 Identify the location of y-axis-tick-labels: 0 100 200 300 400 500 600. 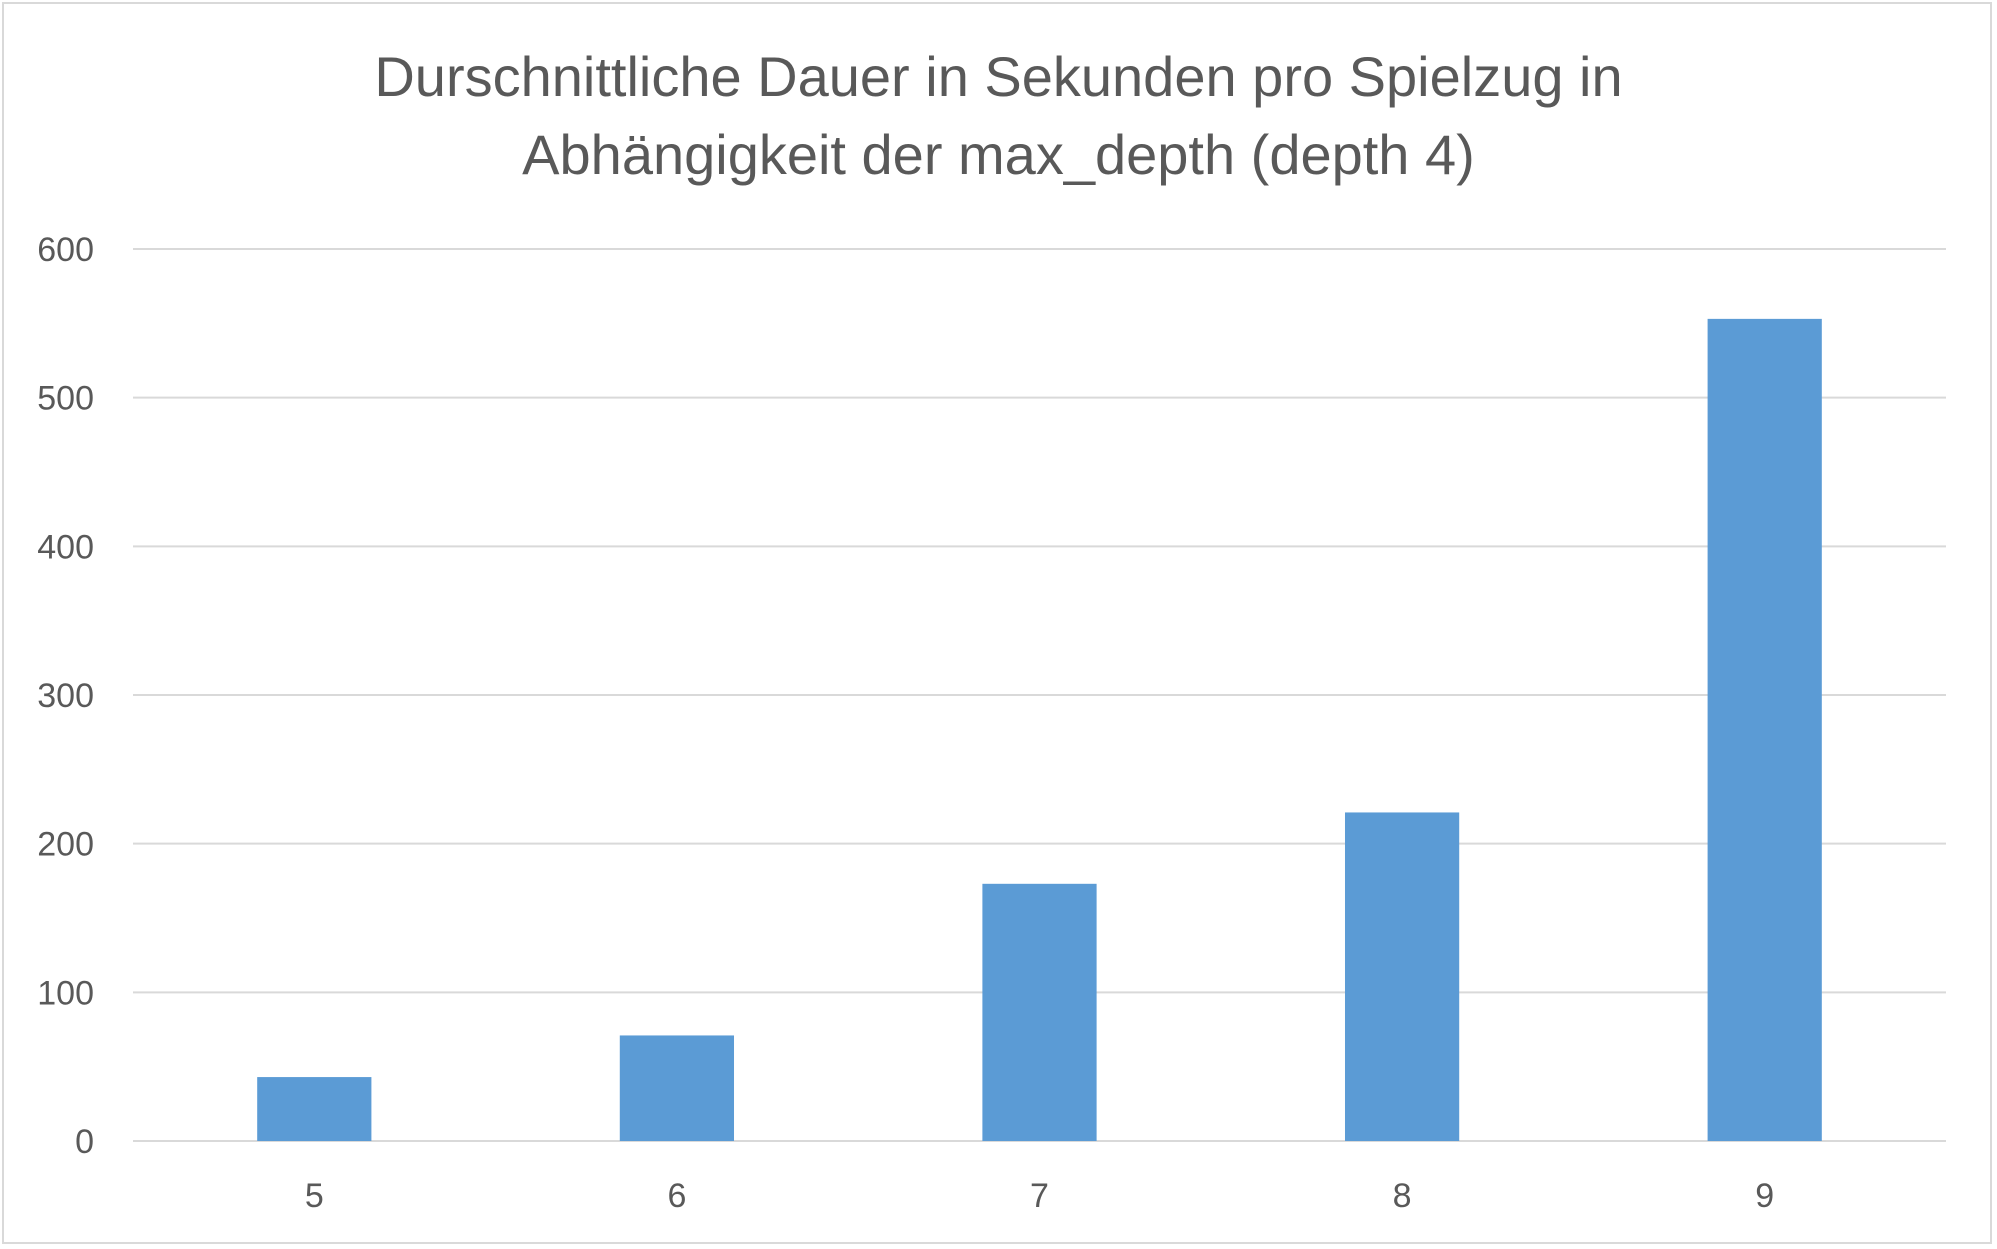
(65, 696).